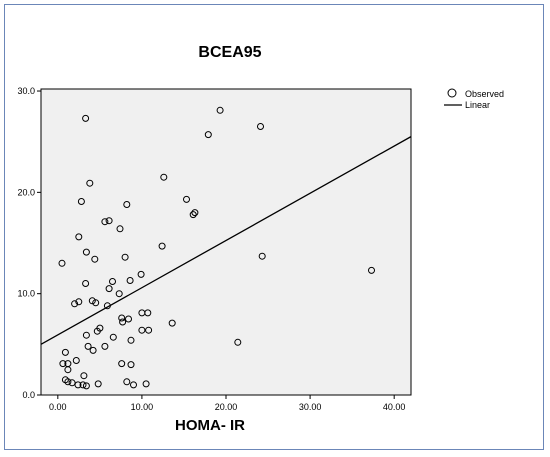 The width and height of the screenshot is (550, 457). What do you see at coordinates (310, 407) in the screenshot?
I see `x-tick-label-3: 30.00` at bounding box center [310, 407].